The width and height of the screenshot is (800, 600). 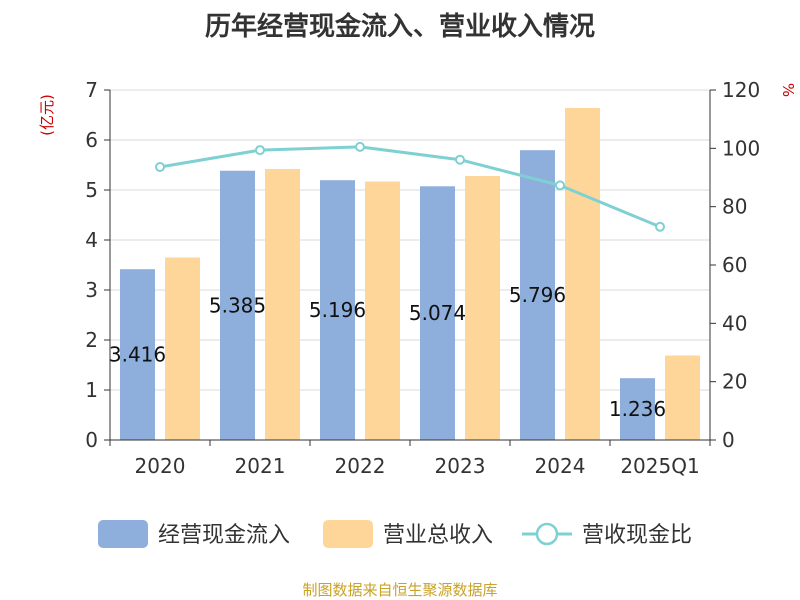 I want to click on x-tick-label: 2020, so click(x=160, y=466).